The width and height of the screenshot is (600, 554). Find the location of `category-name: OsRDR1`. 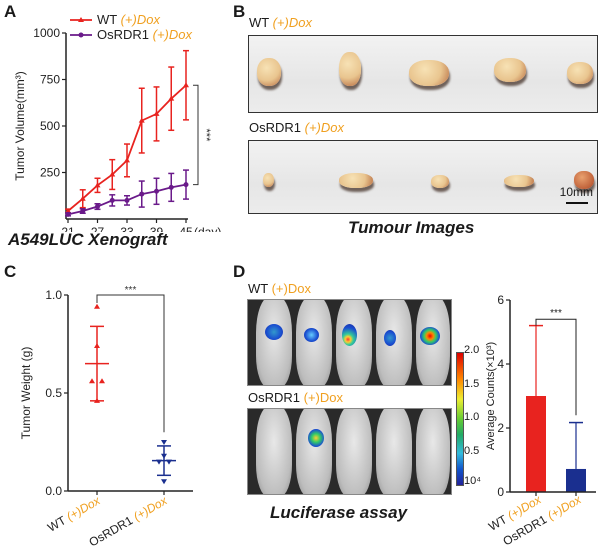

category-name: OsRDR1 is located at coordinates (112, 531).